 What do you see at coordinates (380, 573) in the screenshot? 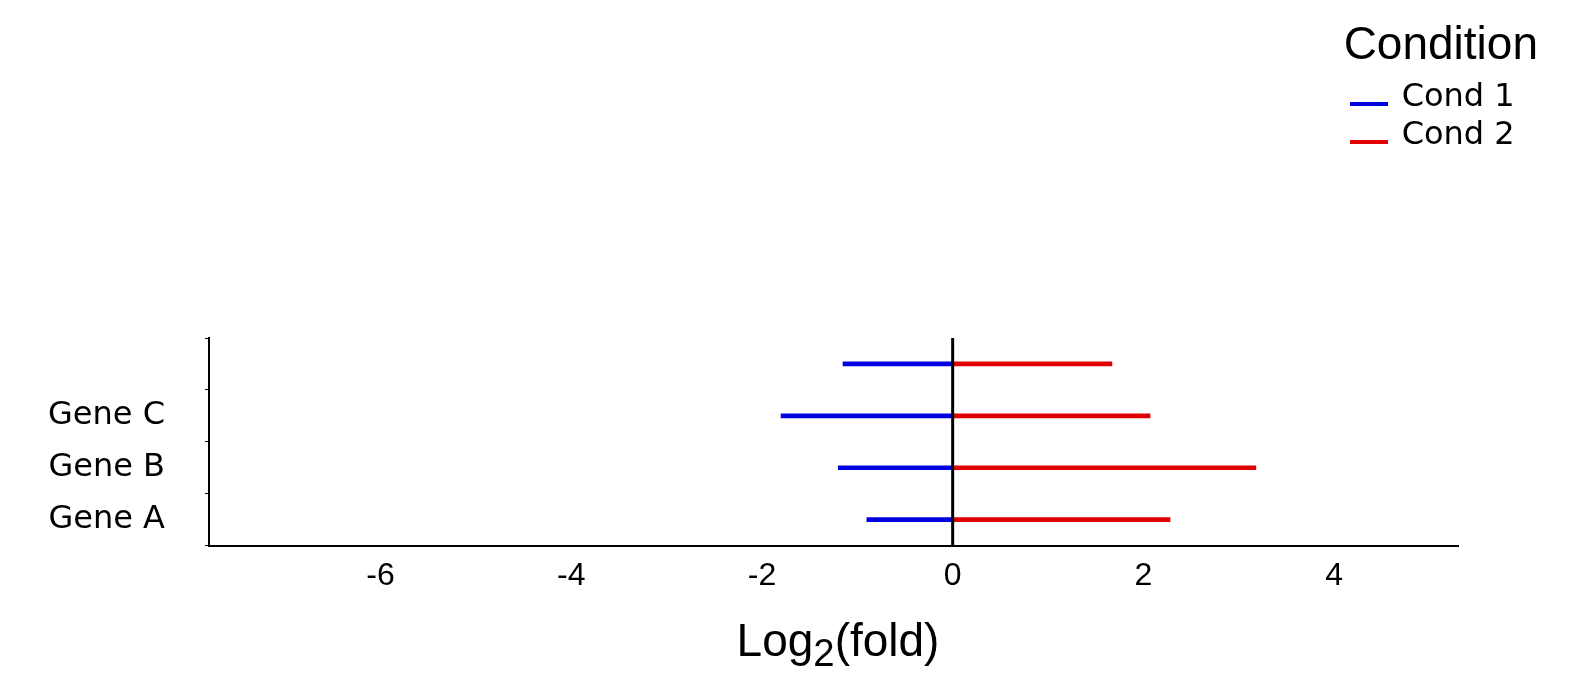
I see `x-tick-label: -6` at bounding box center [380, 573].